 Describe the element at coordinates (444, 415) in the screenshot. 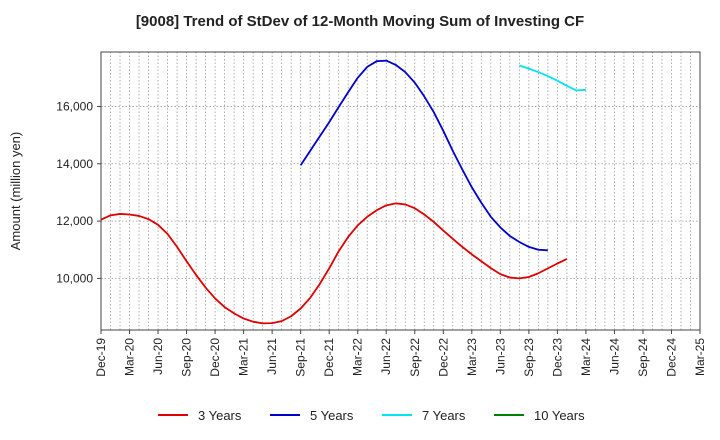

I see `legend-label: 7 Years` at that location.